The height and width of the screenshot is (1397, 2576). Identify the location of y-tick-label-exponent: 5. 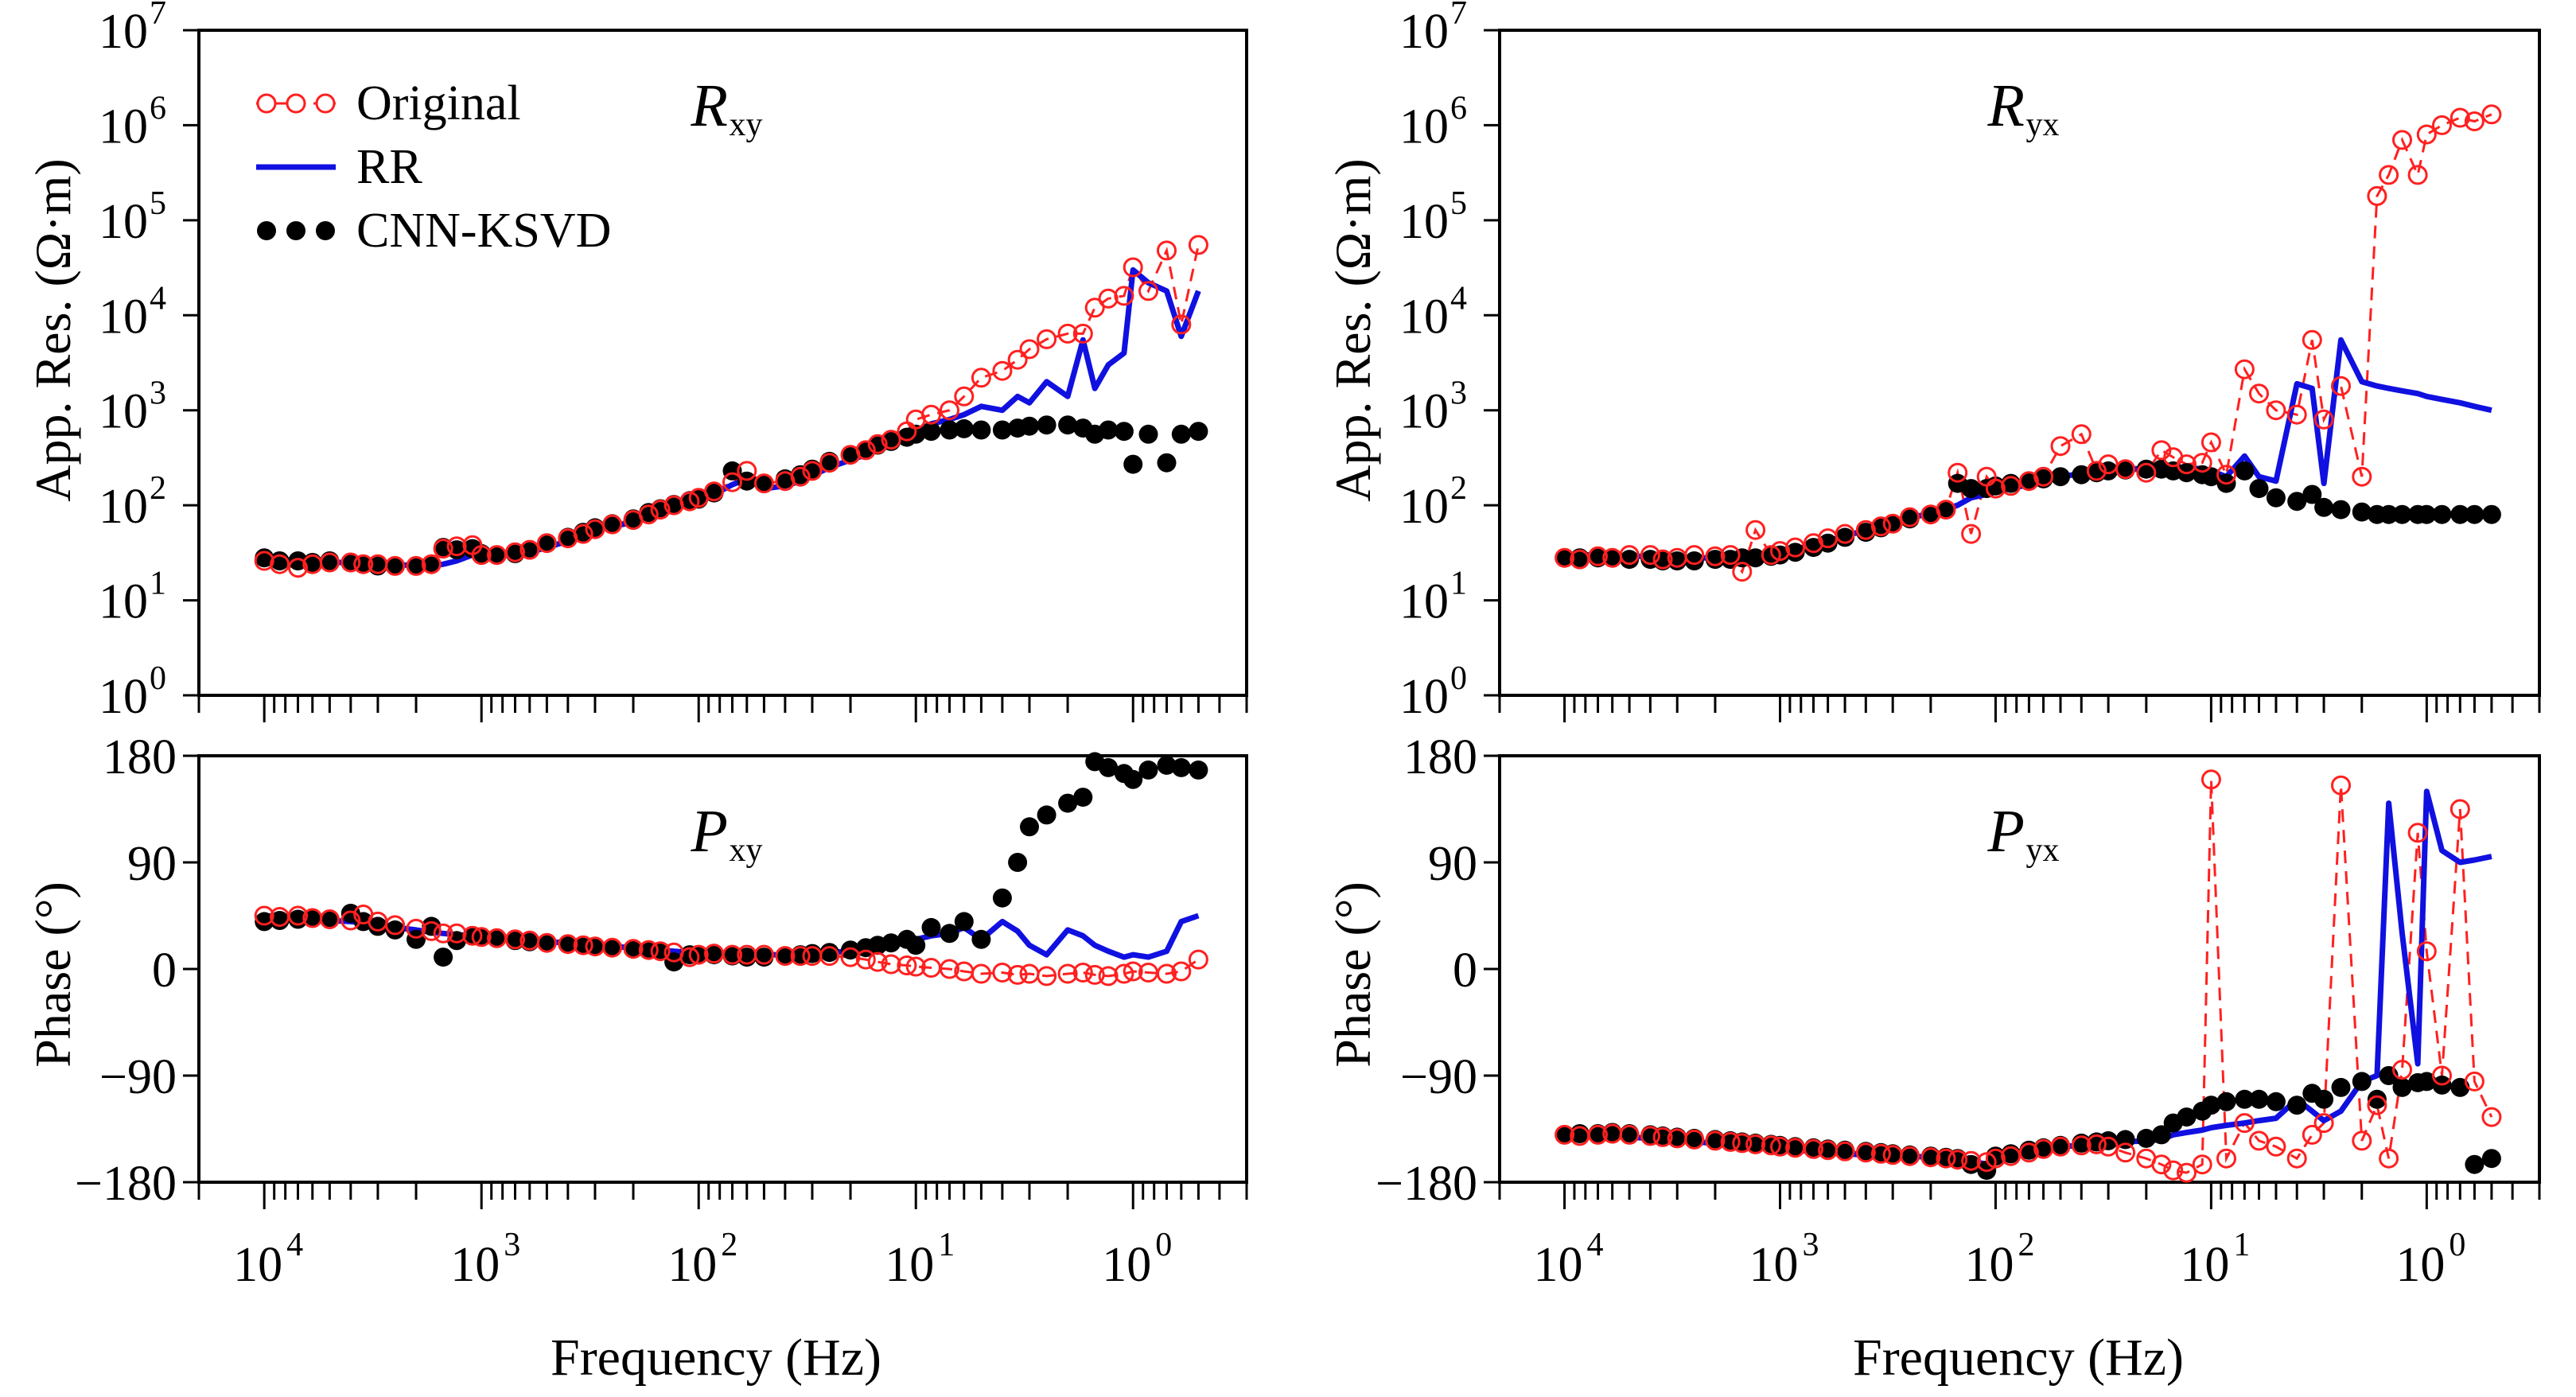
(158, 203).